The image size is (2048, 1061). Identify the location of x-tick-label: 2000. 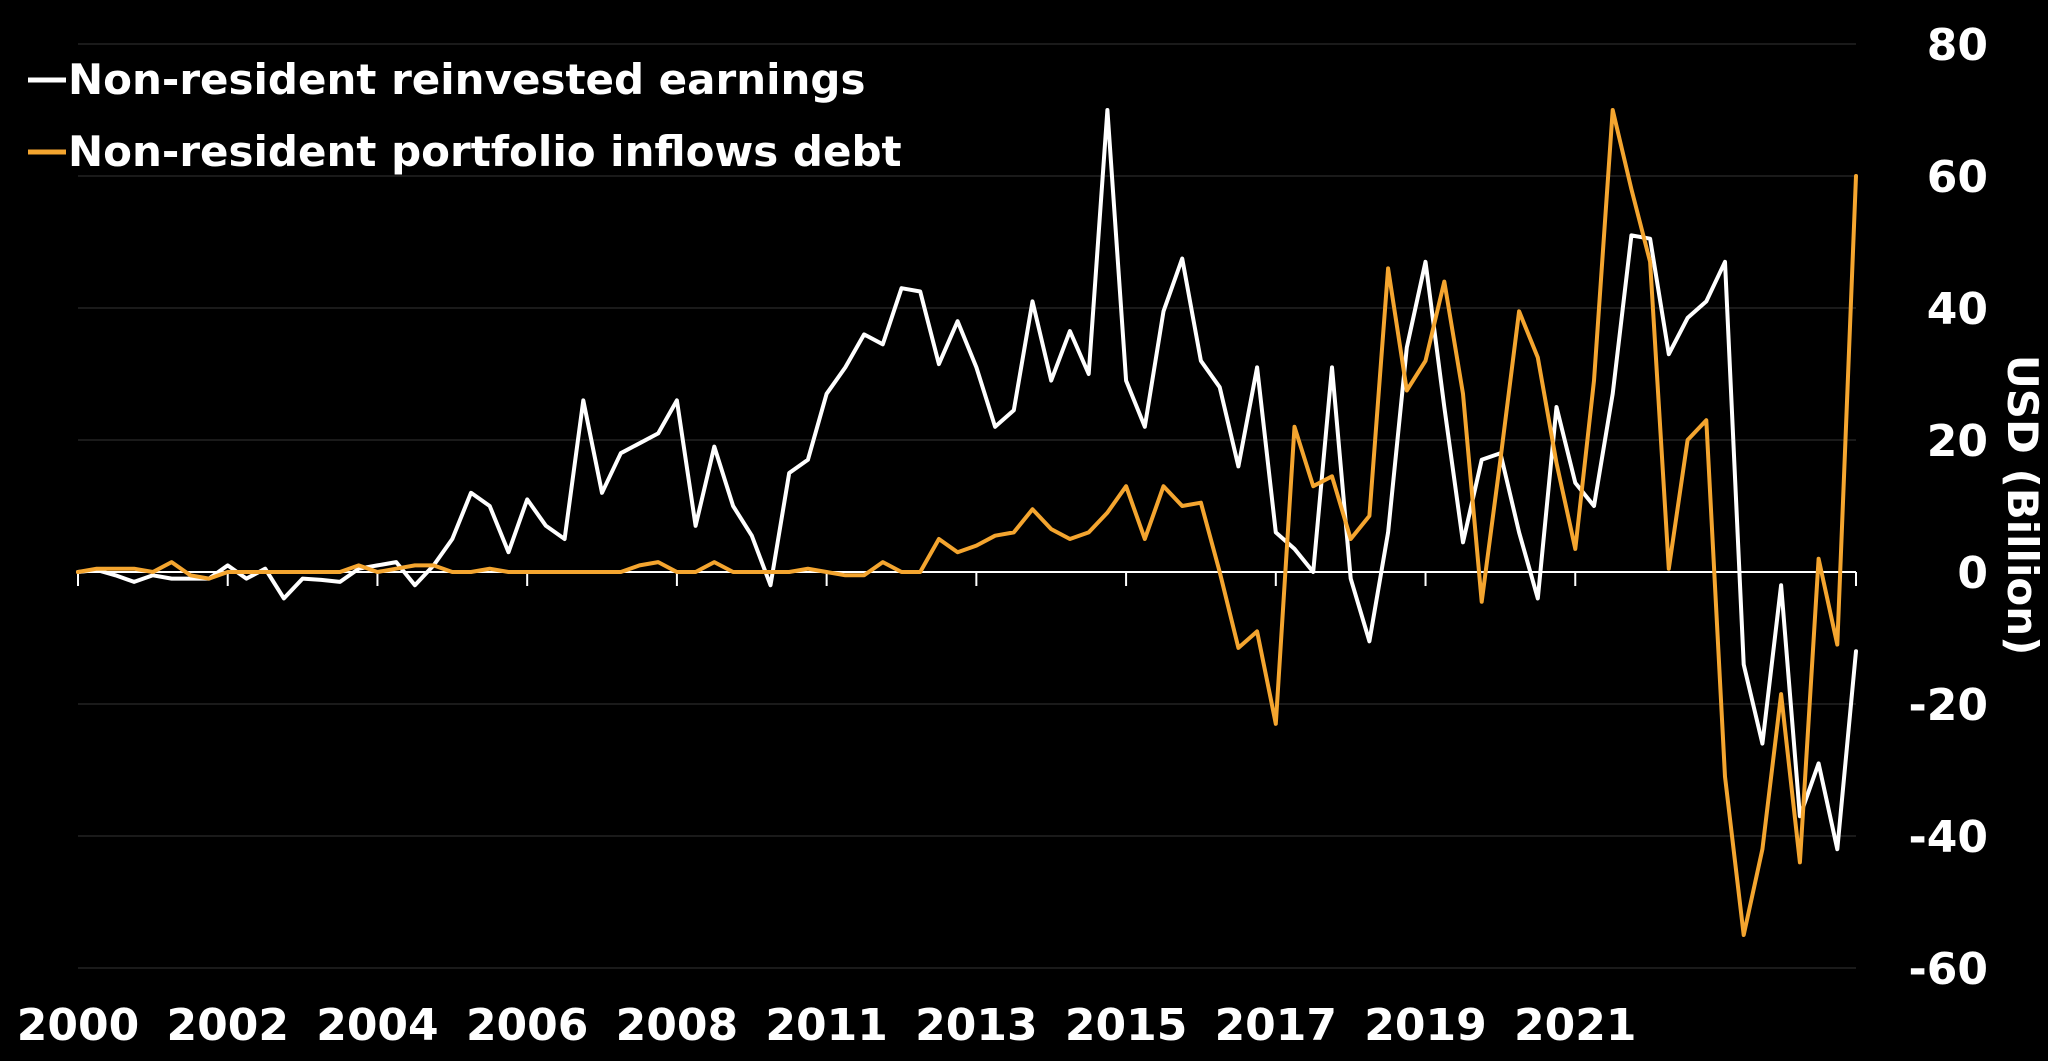
(78, 1025).